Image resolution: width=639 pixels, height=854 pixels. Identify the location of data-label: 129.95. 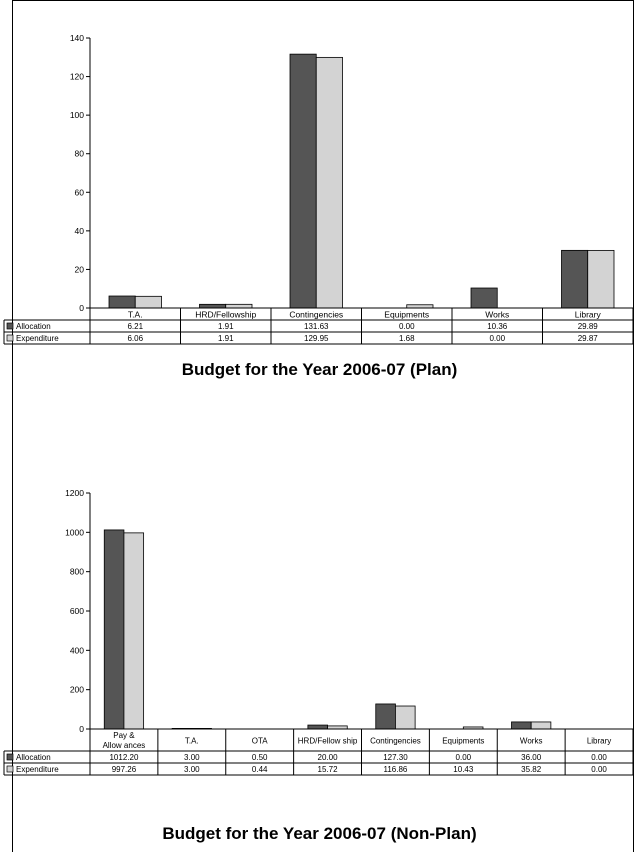
(316, 338).